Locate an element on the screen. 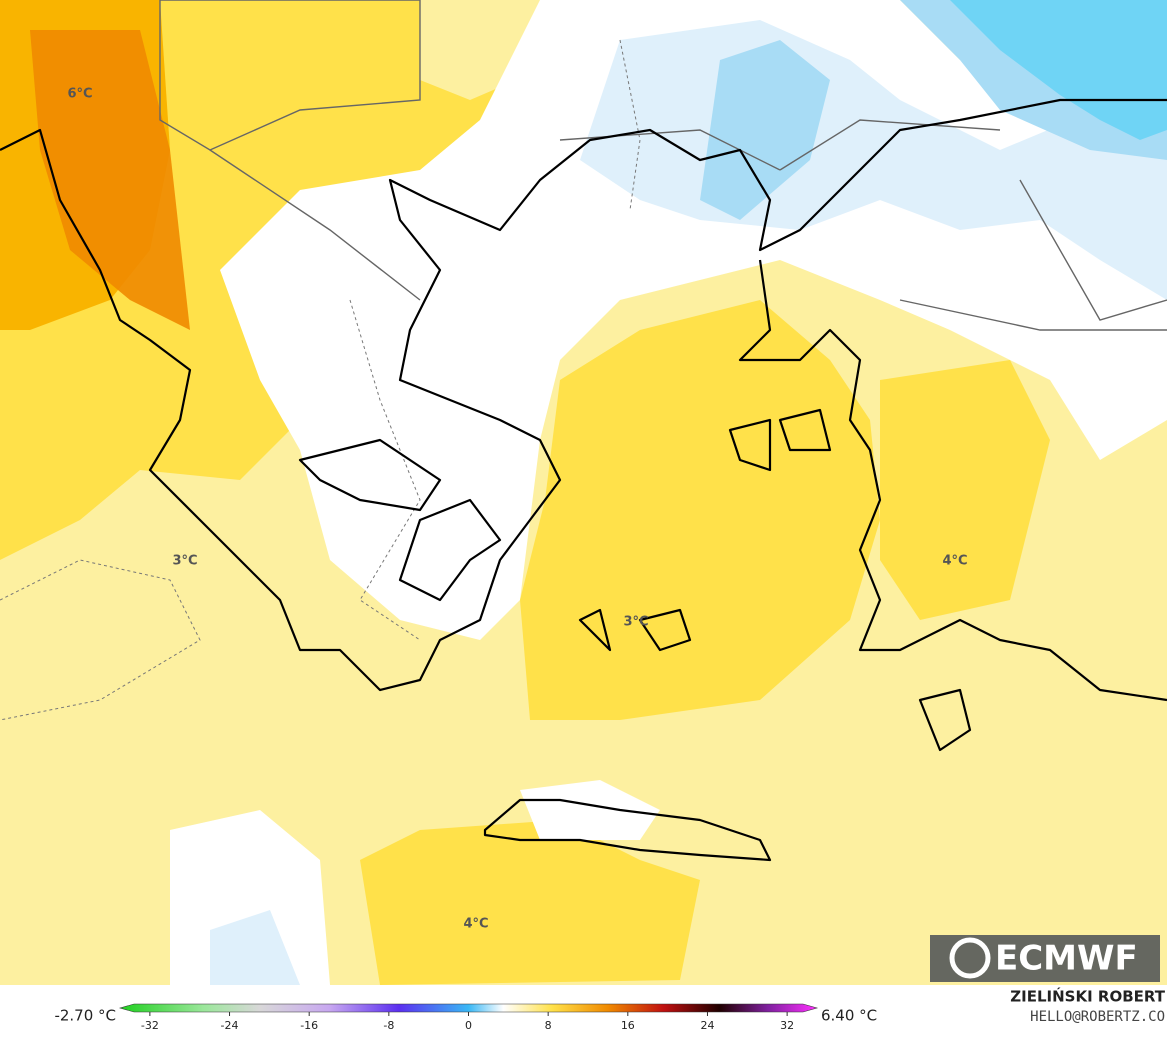  warm-anatolia is located at coordinates (965, 490).